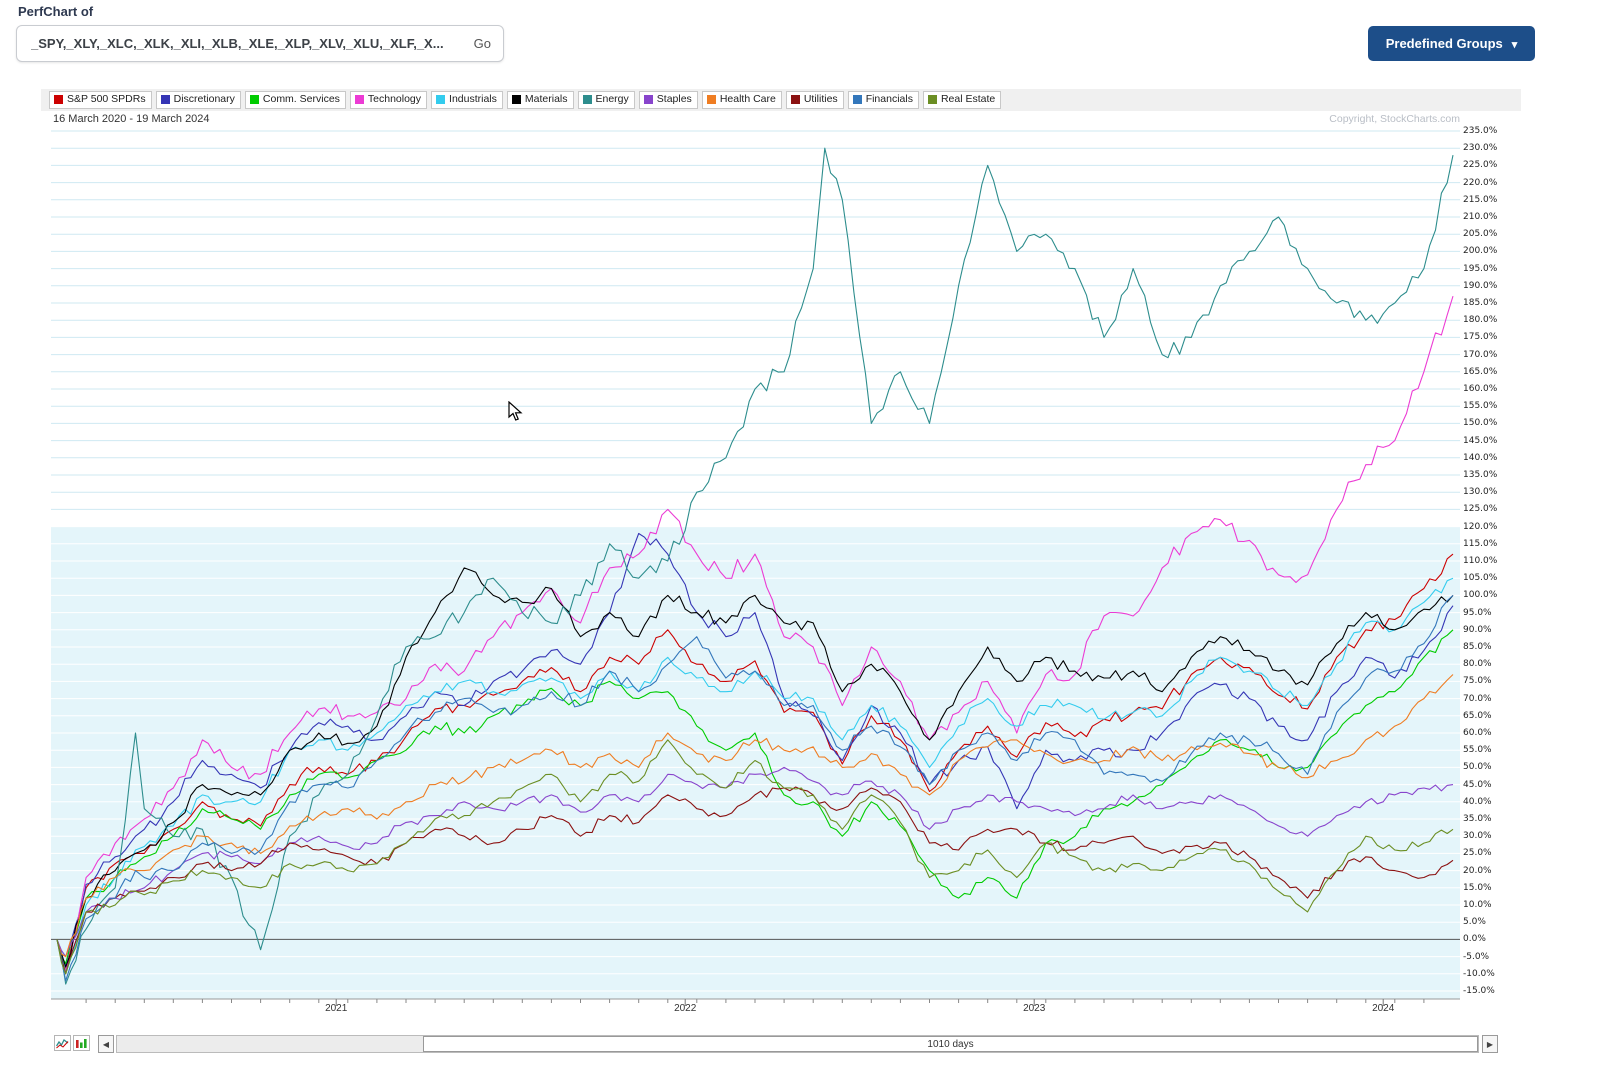  I want to click on y-axis-label: 95.0%, so click(1477, 612).